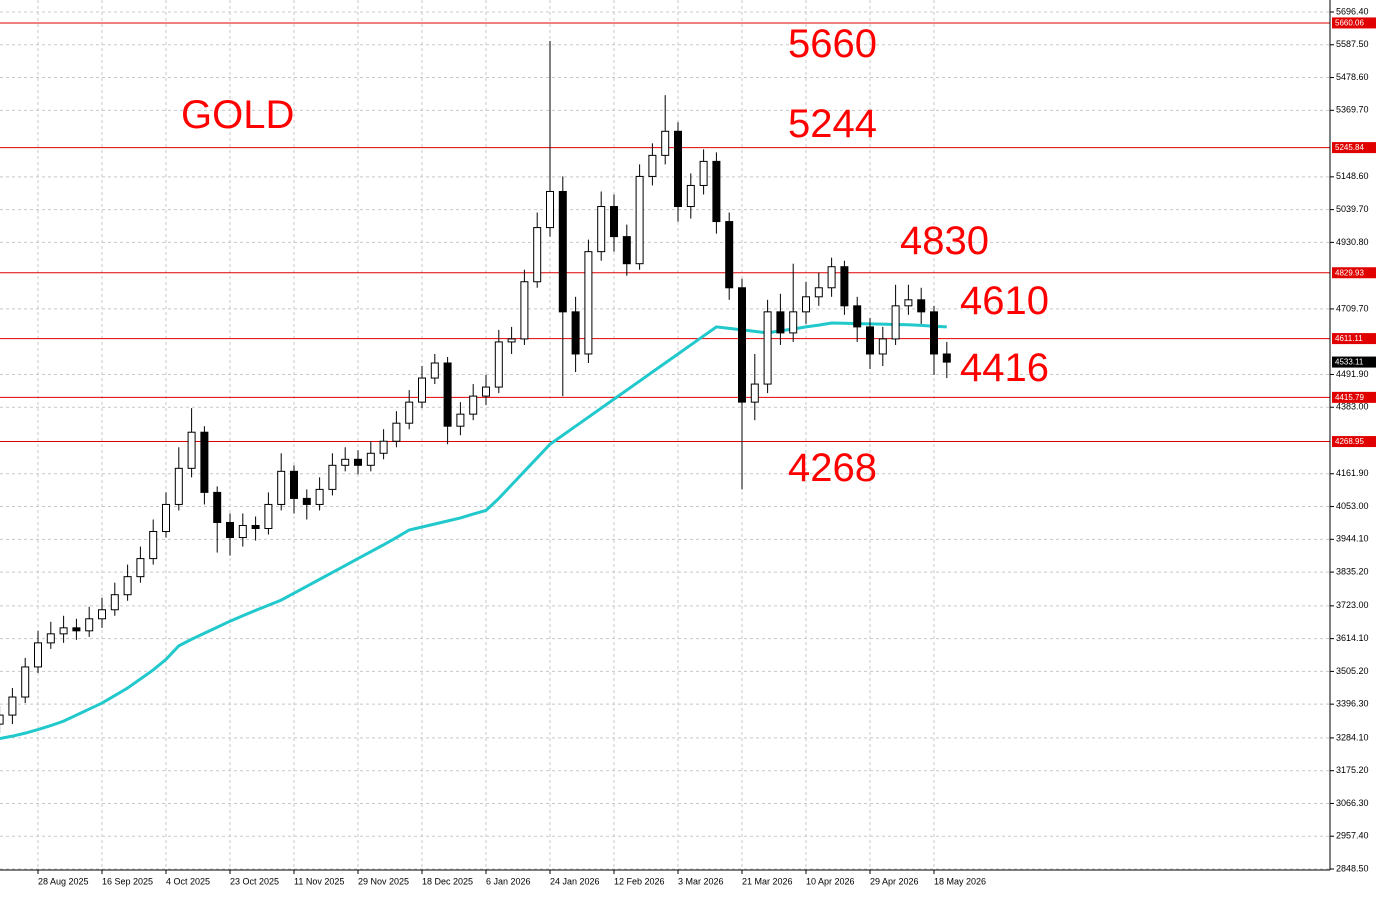 The image size is (1379, 898). I want to click on x-tick-label: 18 May 2026, so click(960, 881).